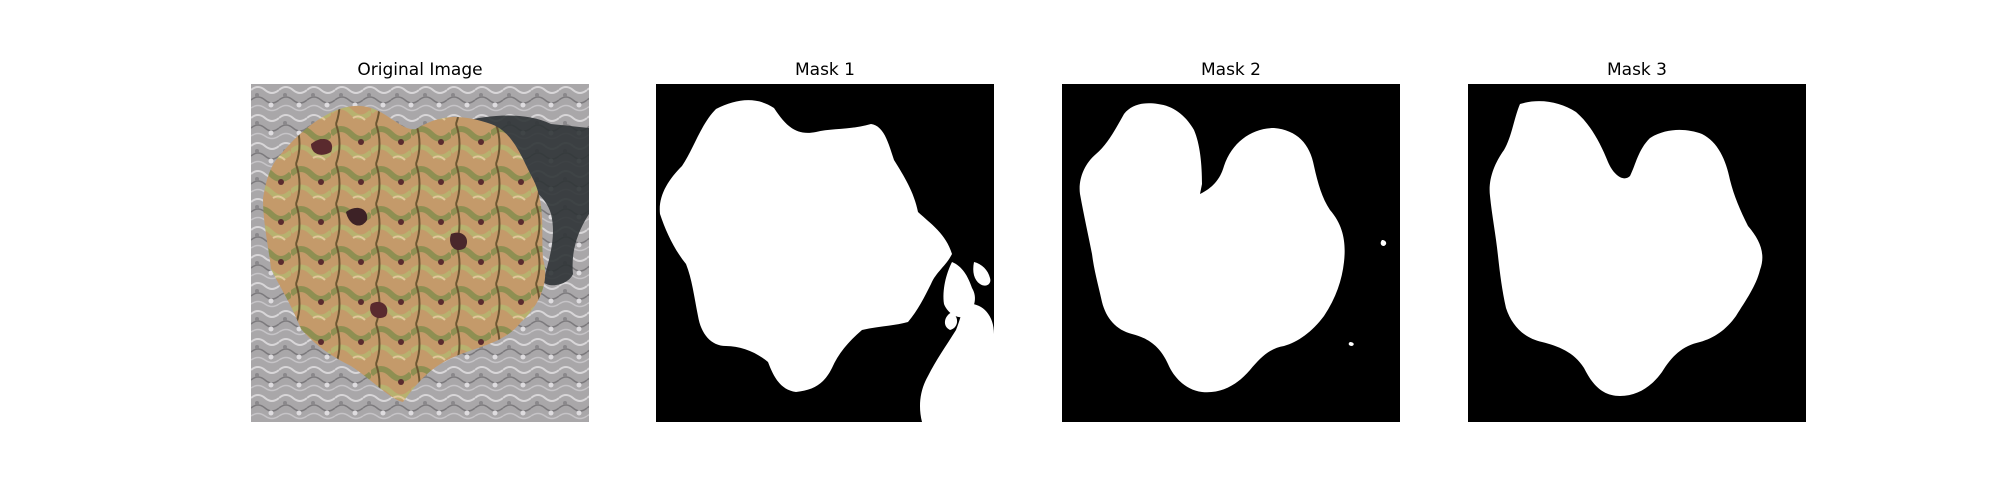 This screenshot has height=500, width=2000. I want to click on mask-2-image, so click(1231, 253).